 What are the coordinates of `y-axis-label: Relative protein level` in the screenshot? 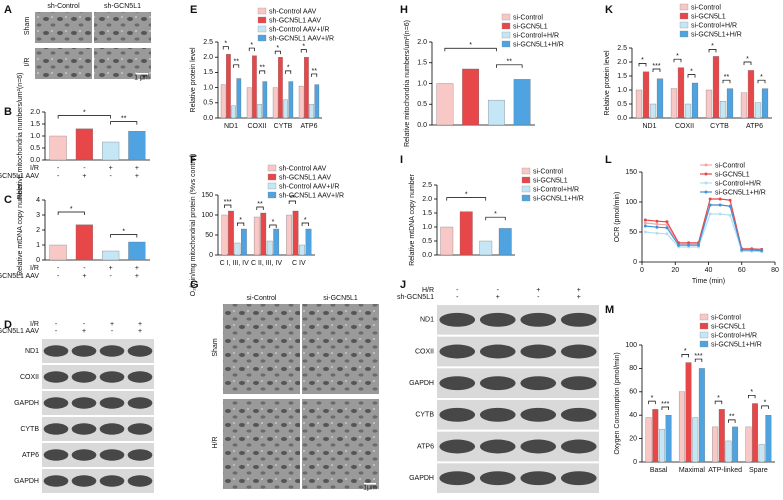 It's located at (193, 79).